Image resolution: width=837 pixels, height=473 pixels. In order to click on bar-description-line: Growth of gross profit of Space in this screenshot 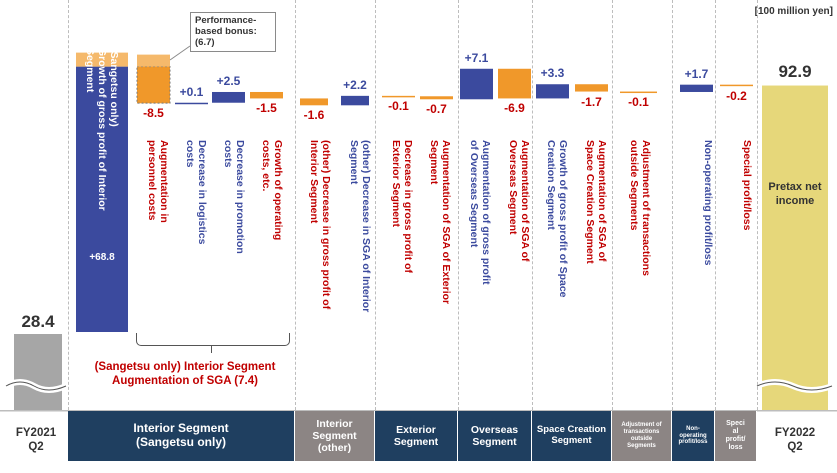, I will do `click(563, 219)`.